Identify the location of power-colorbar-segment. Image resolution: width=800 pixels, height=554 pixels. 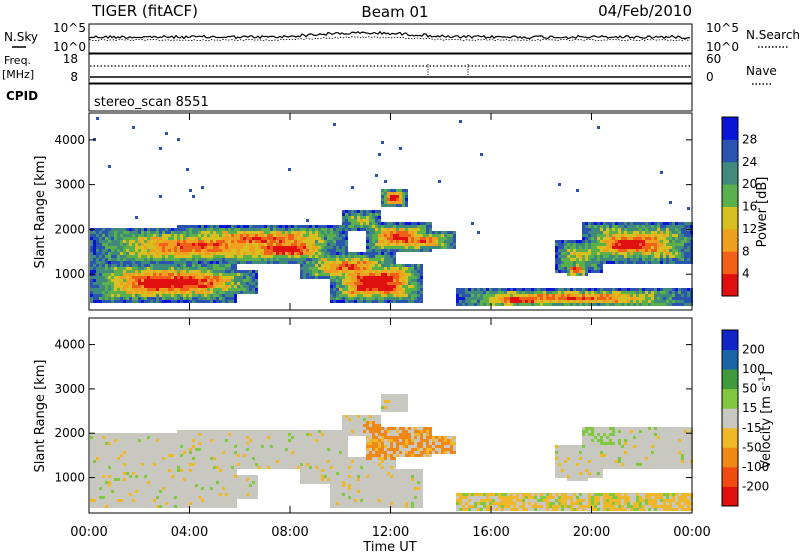
(730, 218).